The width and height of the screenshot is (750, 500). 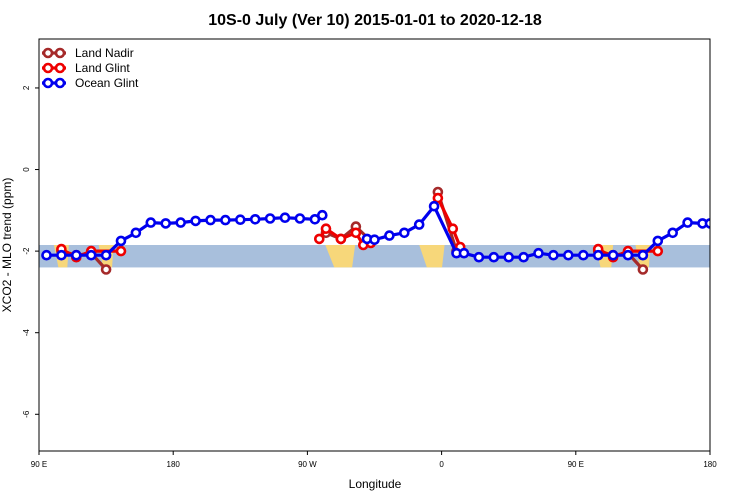 What do you see at coordinates (26, 251) in the screenshot?
I see `y-tick-label: -2` at bounding box center [26, 251].